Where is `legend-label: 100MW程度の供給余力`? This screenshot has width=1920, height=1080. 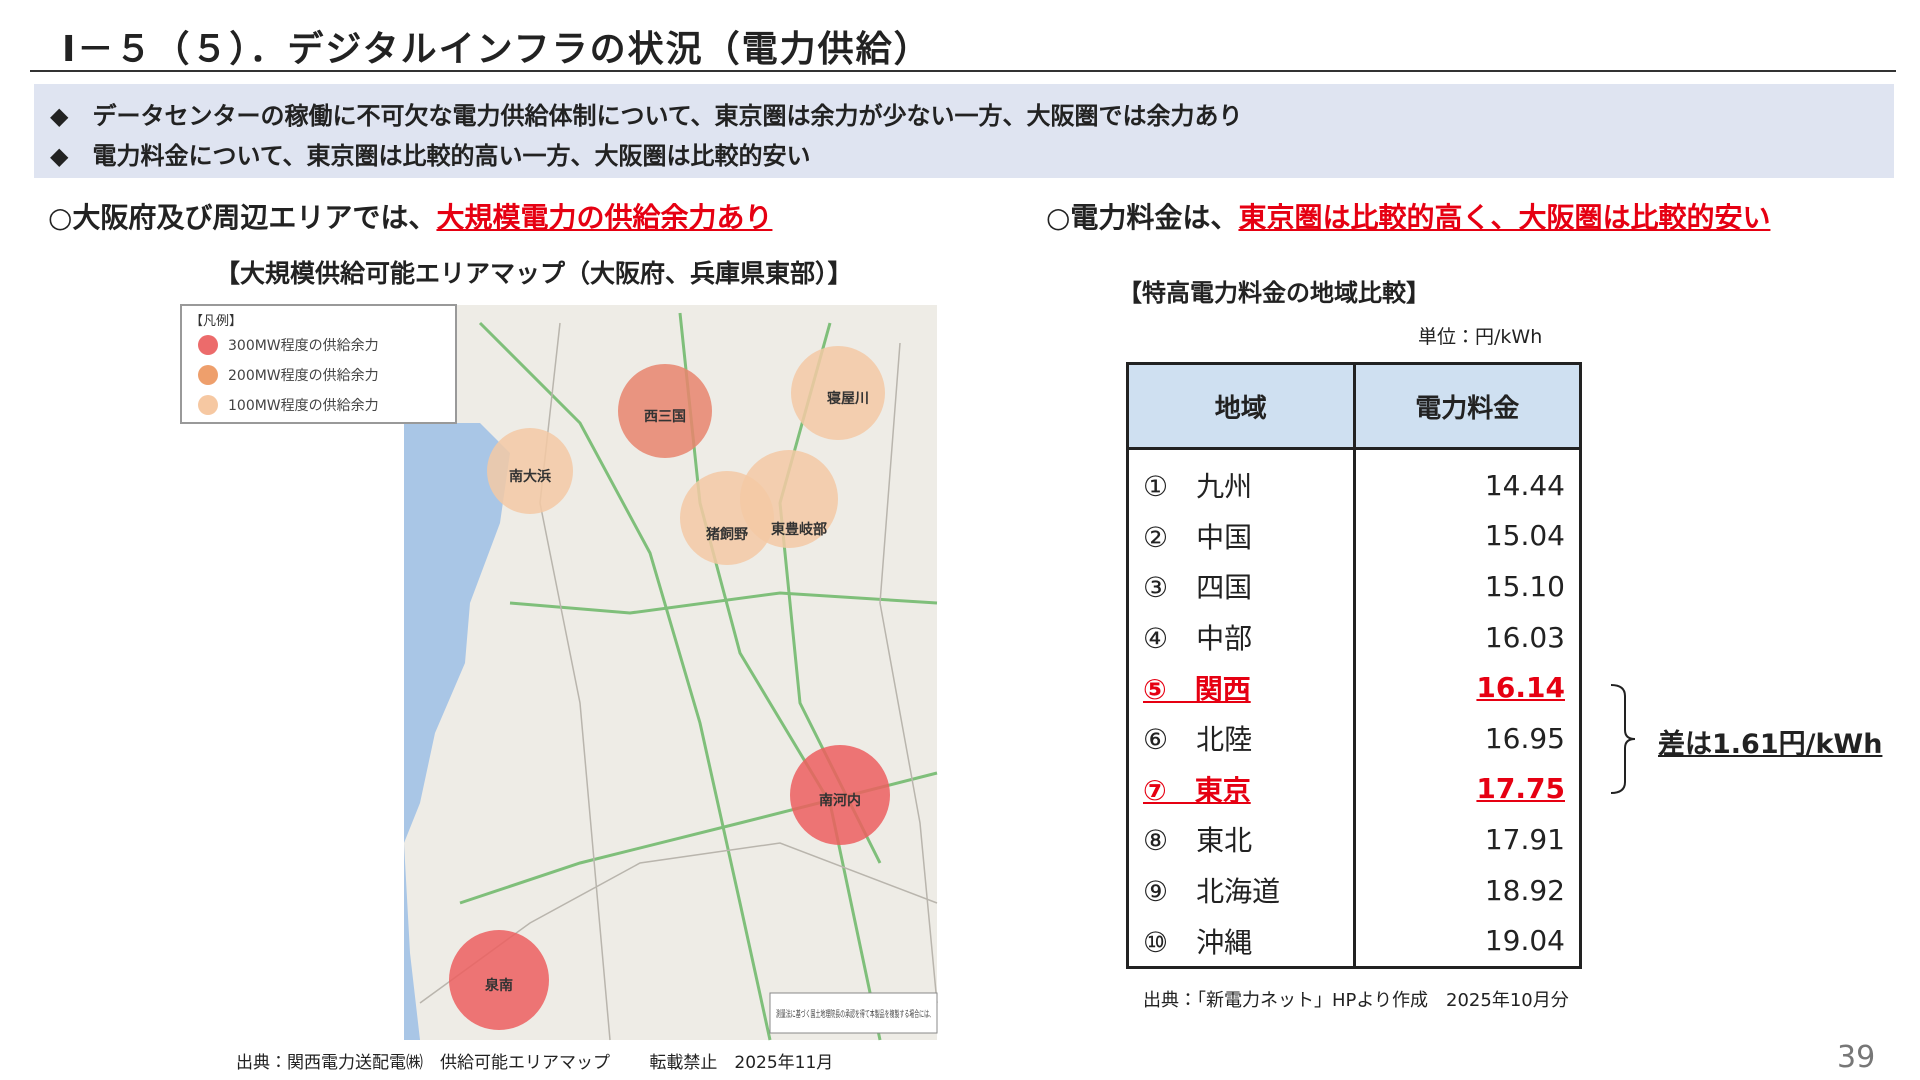 legend-label: 100MW程度の供給余力 is located at coordinates (303, 406).